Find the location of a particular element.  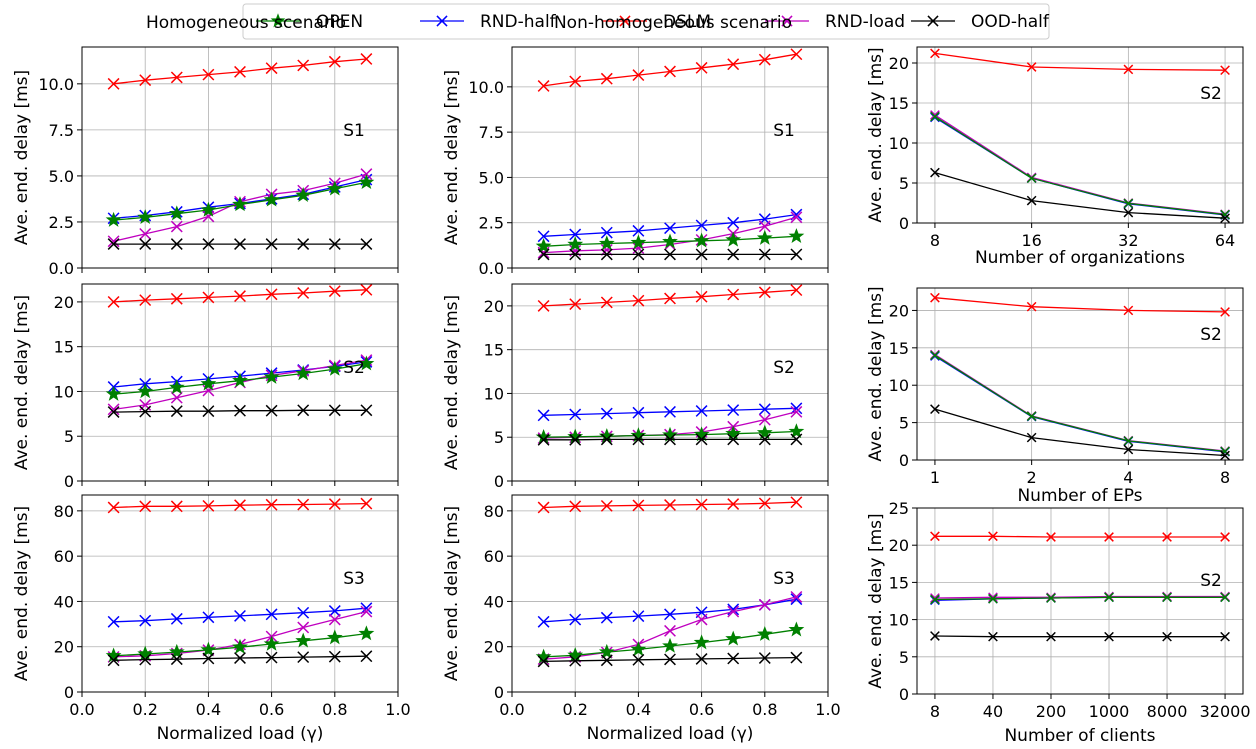

x-tick-label: 0.0 is located at coordinates (81, 709).